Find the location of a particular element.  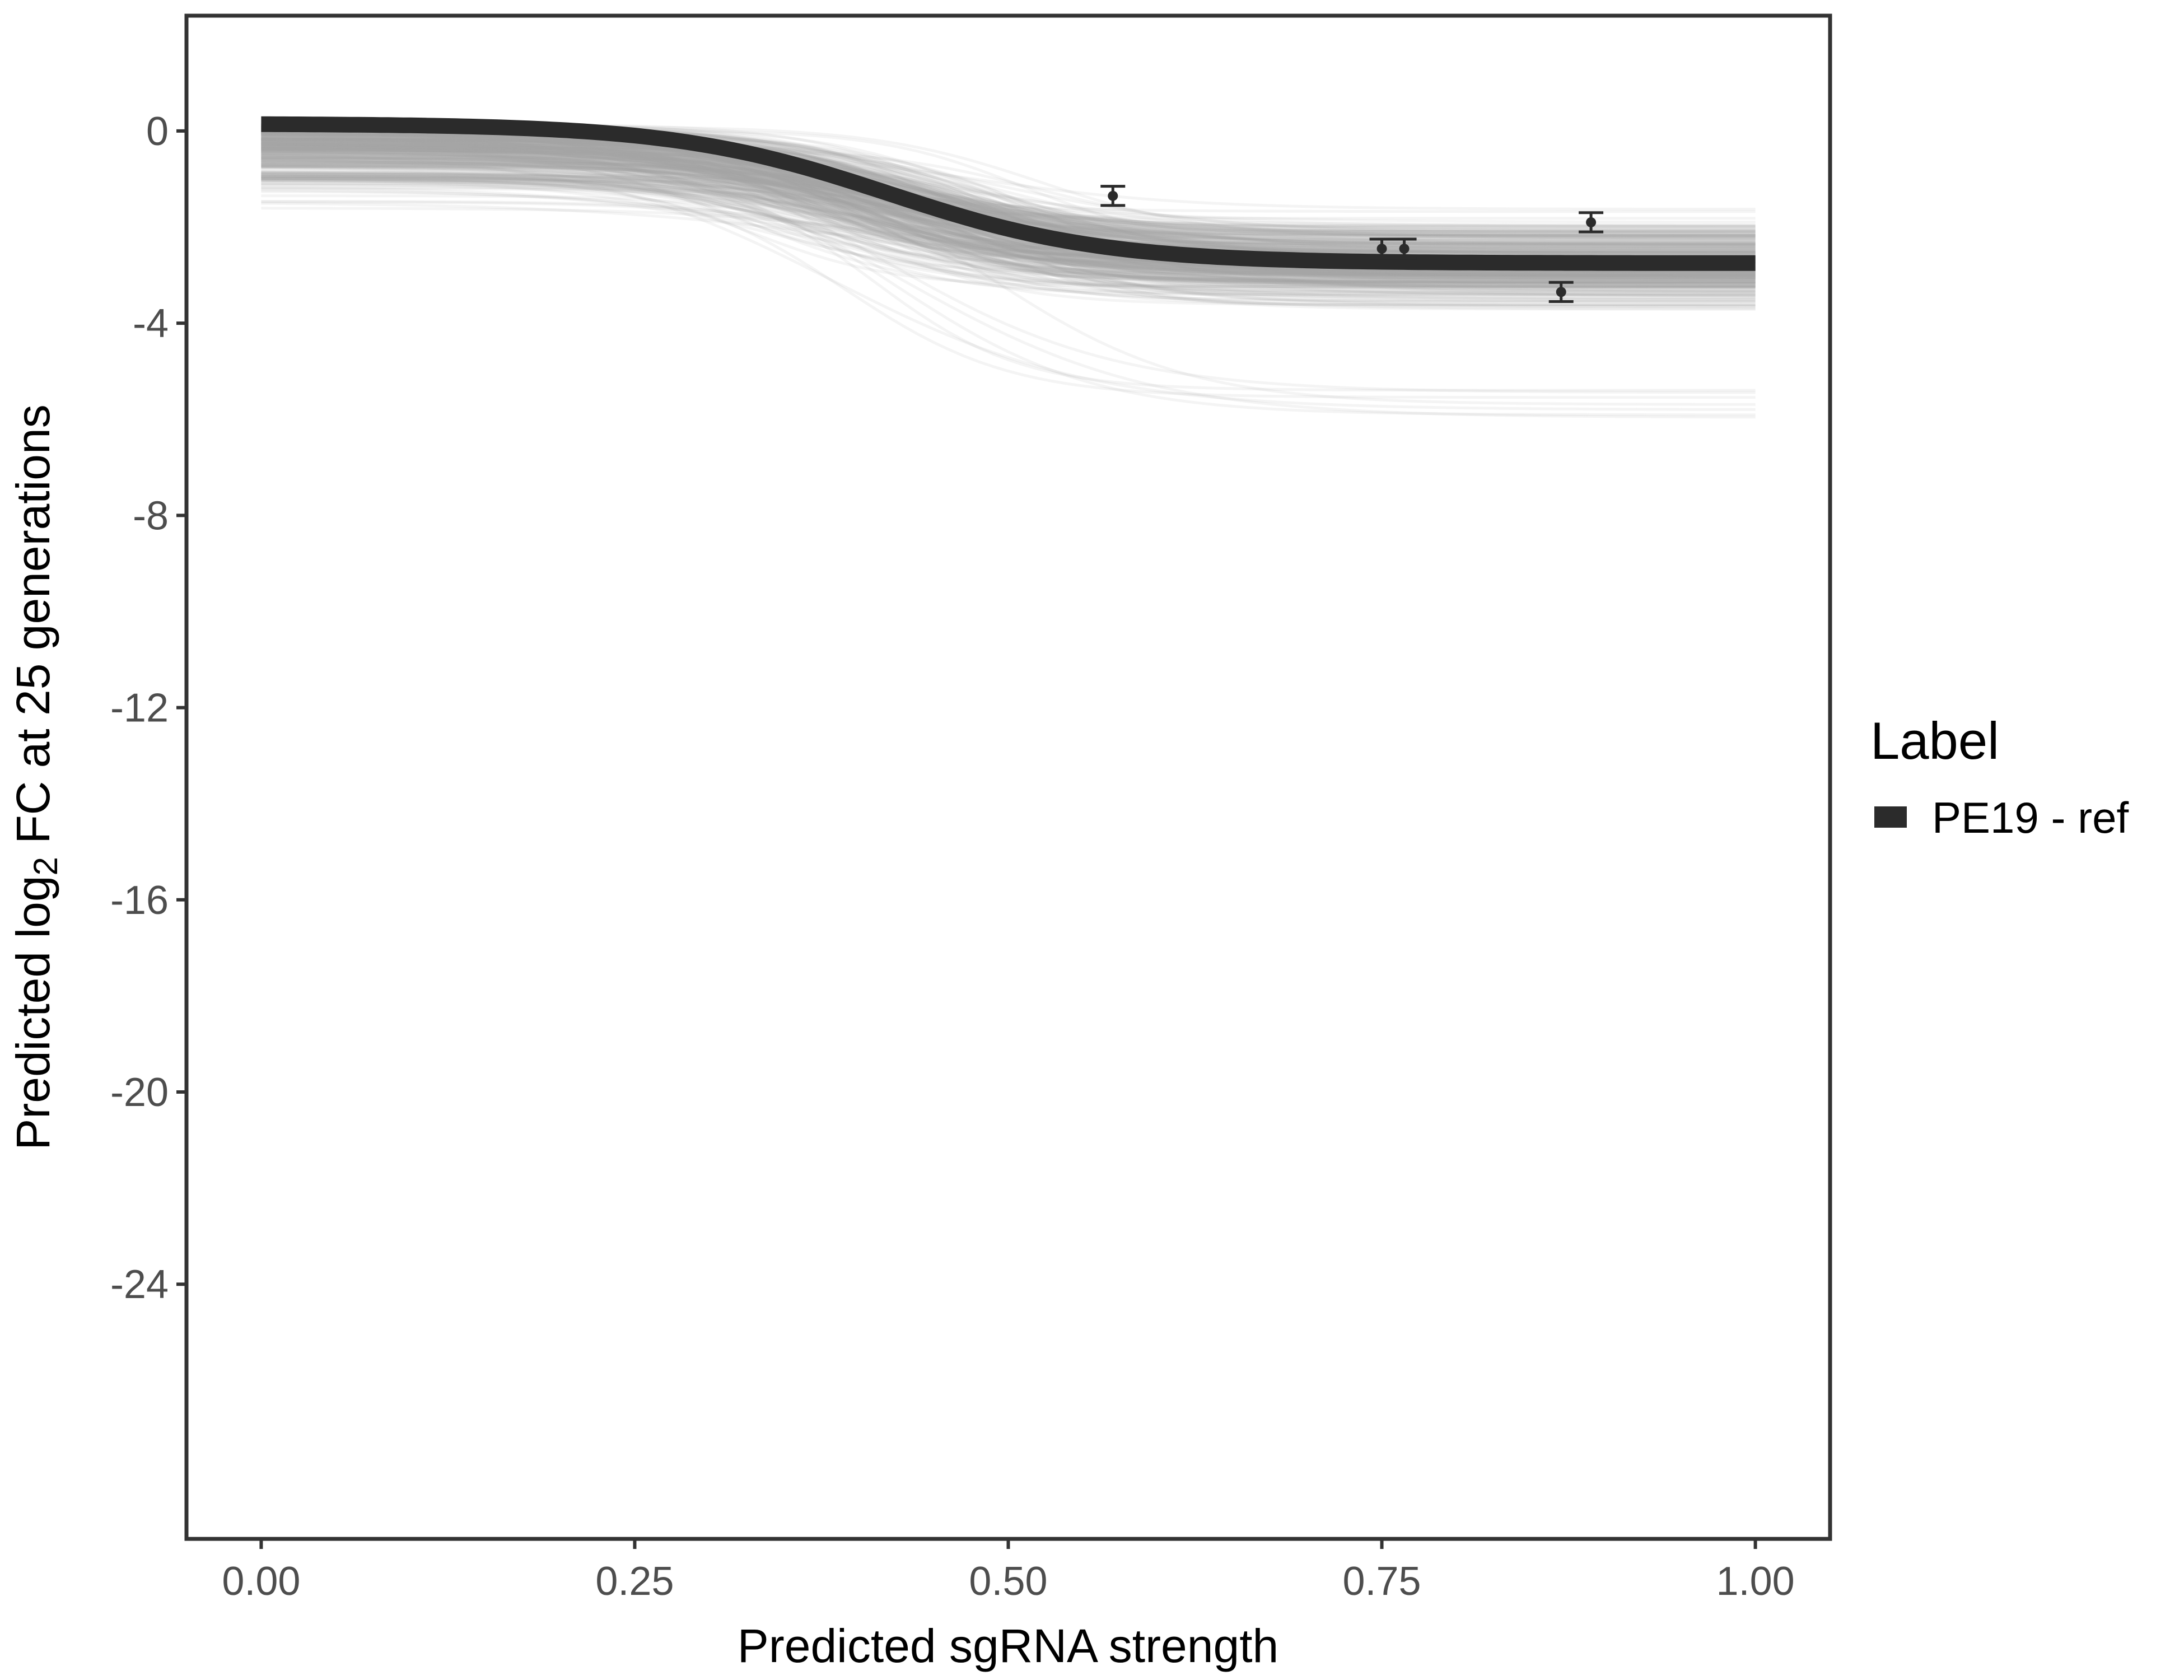

series-line-pe19-ref is located at coordinates (1009, 193).